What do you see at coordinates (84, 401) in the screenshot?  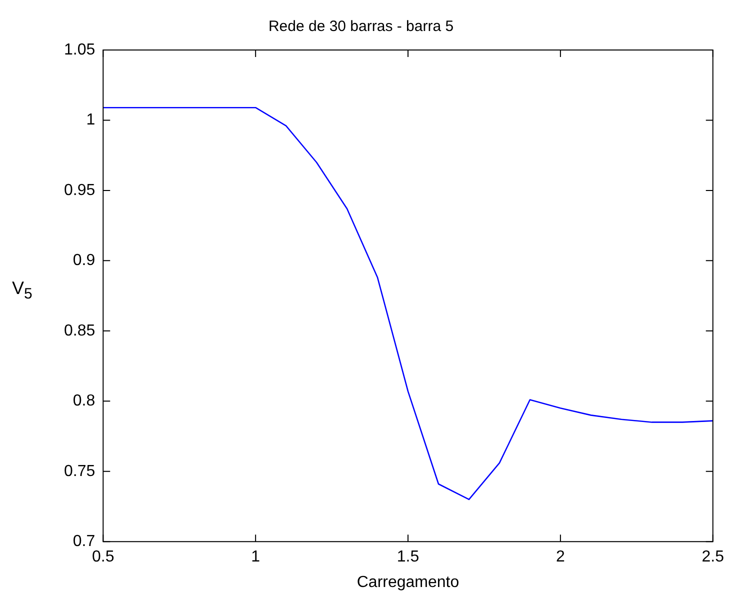 I see `y-tick-label: 0.8` at bounding box center [84, 401].